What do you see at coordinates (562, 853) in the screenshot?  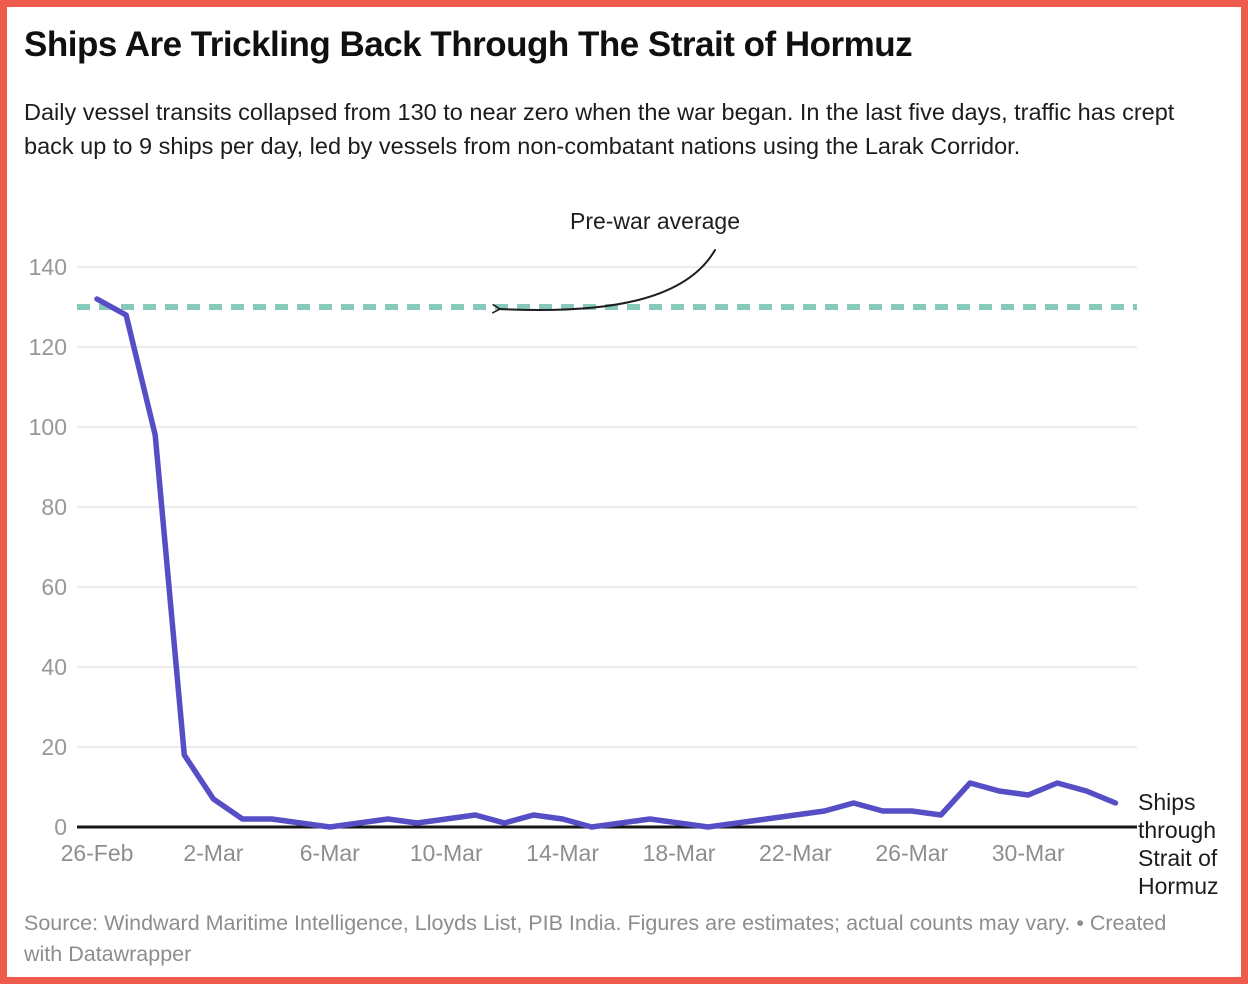 I see `x-axis-tick-label: 14-Mar` at bounding box center [562, 853].